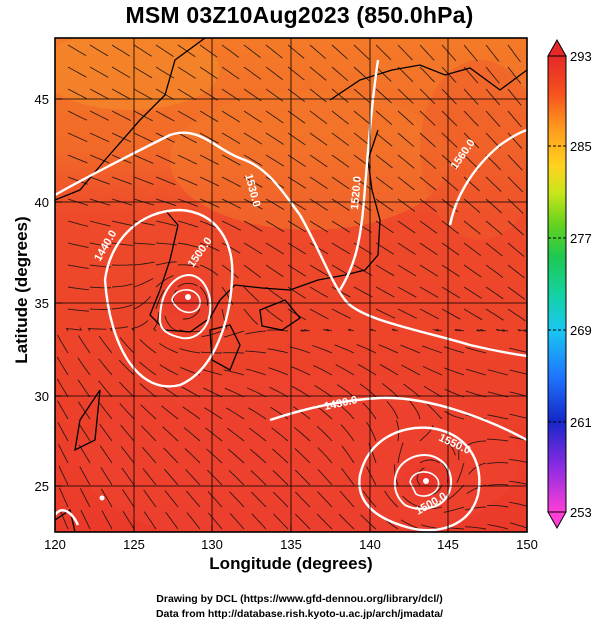 Image resolution: width=599 pixels, height=625 pixels. I want to click on colorbar-tick-label: 285, so click(581, 146).